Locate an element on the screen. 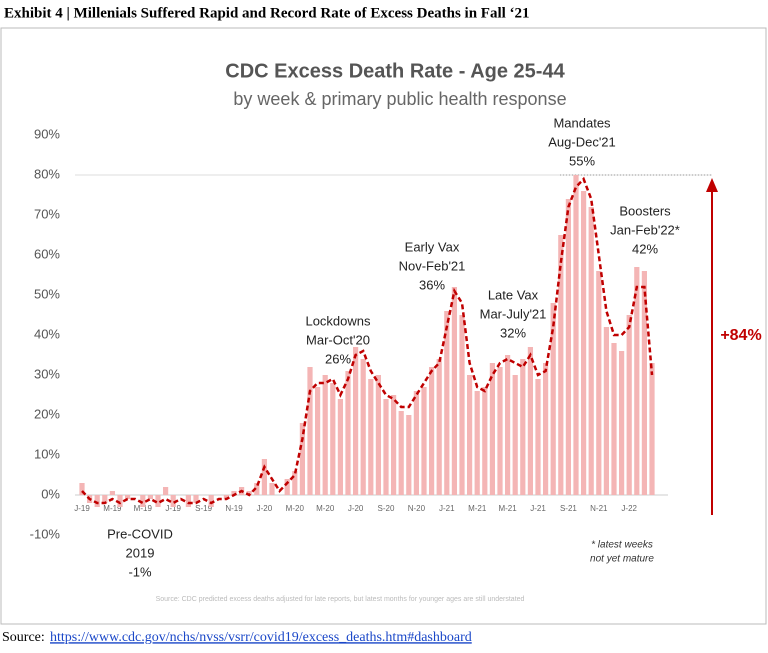 The height and width of the screenshot is (653, 768). y-tick-label: 50% is located at coordinates (47, 293).